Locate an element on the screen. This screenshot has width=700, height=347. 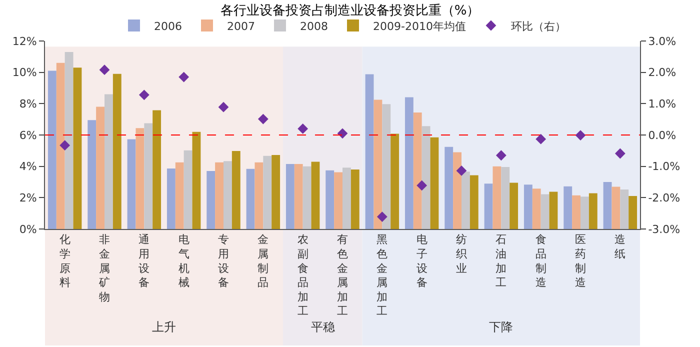
band-label: 平稳 is located at coordinates (323, 327).